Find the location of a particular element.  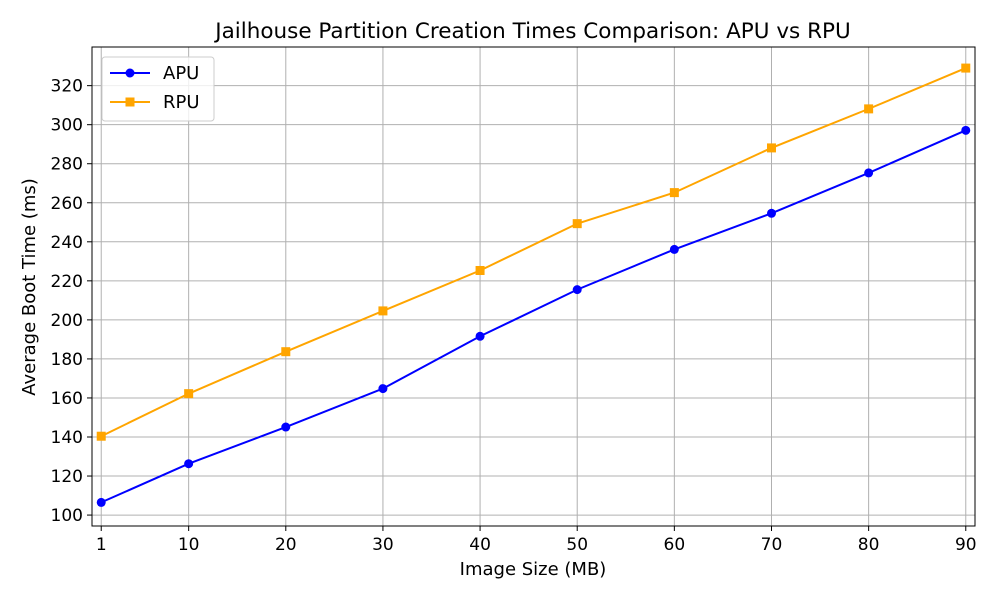

y-tick-label: 120 is located at coordinates (67, 477).